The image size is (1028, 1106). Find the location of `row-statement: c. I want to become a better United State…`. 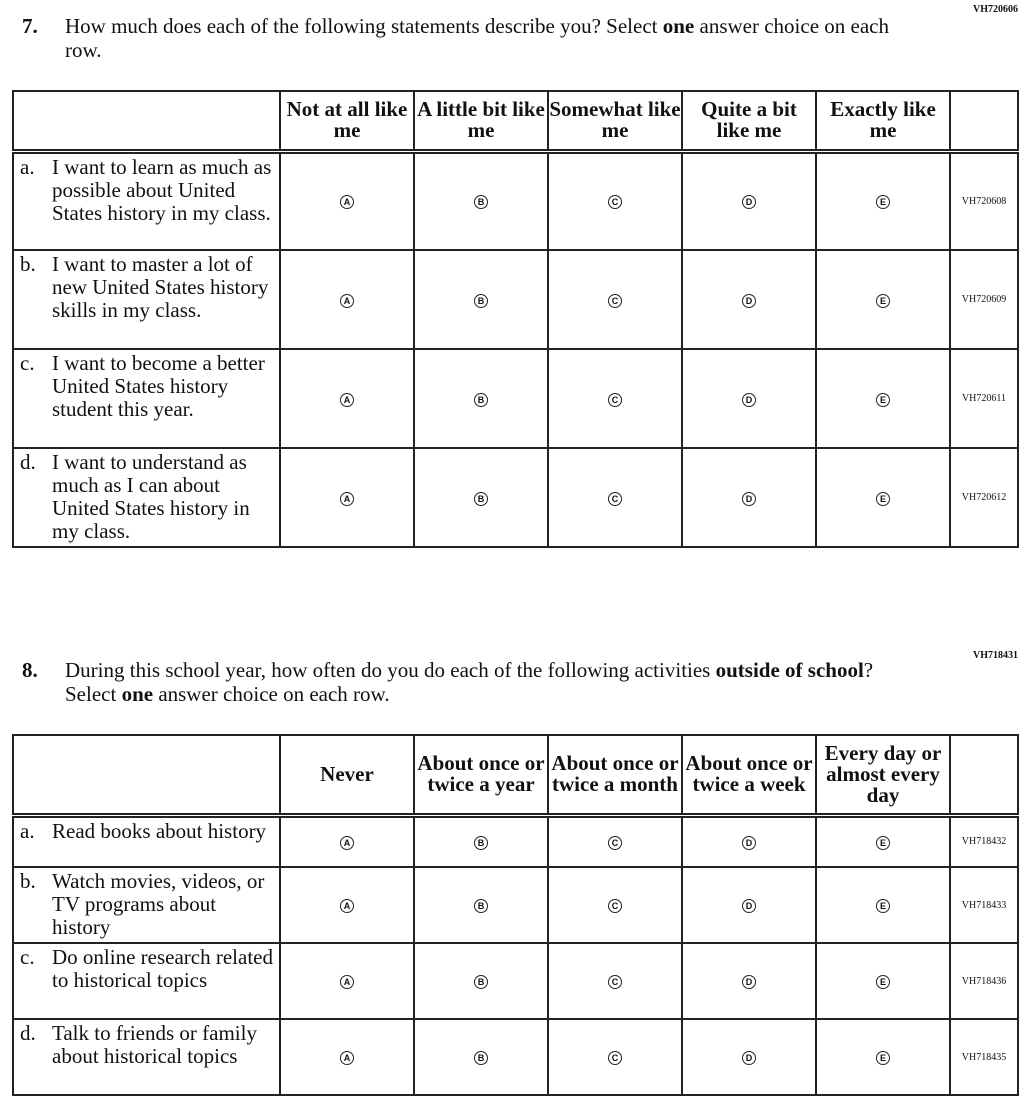

row-statement: c. I want to become a better United State… is located at coordinates (146, 398).